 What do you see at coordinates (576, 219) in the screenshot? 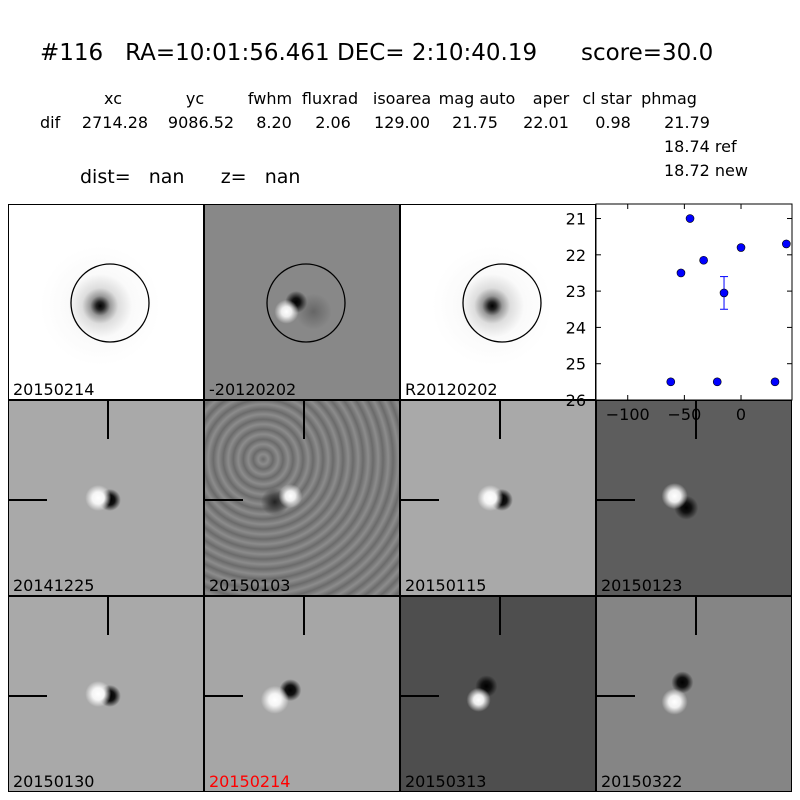
I see `y-tick-label: 21` at bounding box center [576, 219].